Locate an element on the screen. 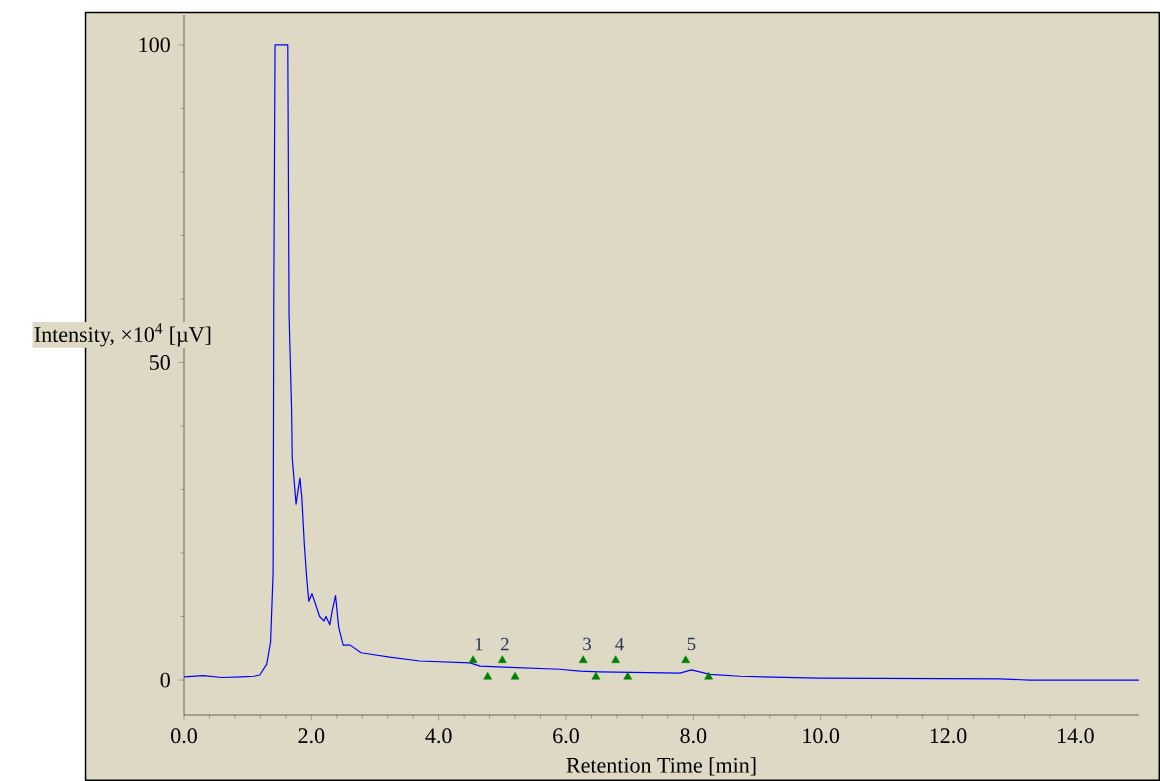 The width and height of the screenshot is (1160, 781). y-tick-label: 0 is located at coordinates (165, 680).